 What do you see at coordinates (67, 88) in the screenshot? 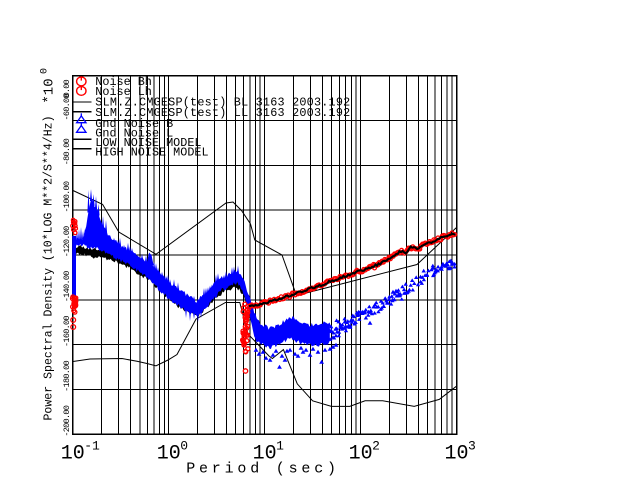
I see `svg-text: 0.00` at bounding box center [67, 88].